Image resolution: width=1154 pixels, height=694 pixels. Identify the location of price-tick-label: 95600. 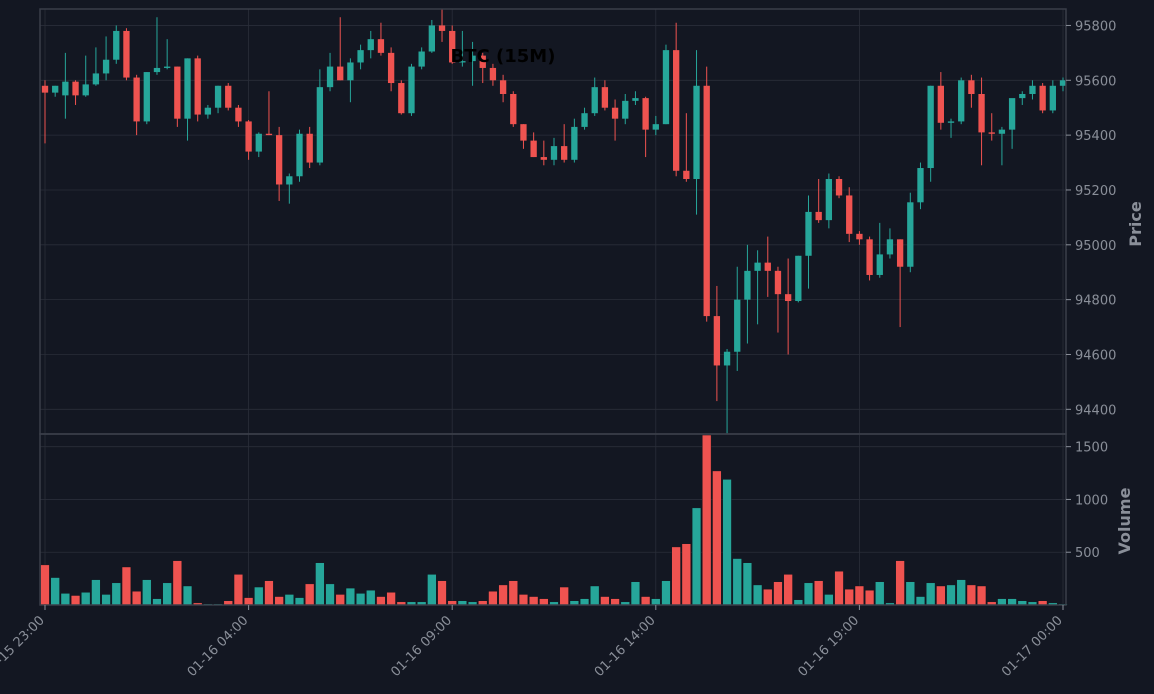
(1095, 81).